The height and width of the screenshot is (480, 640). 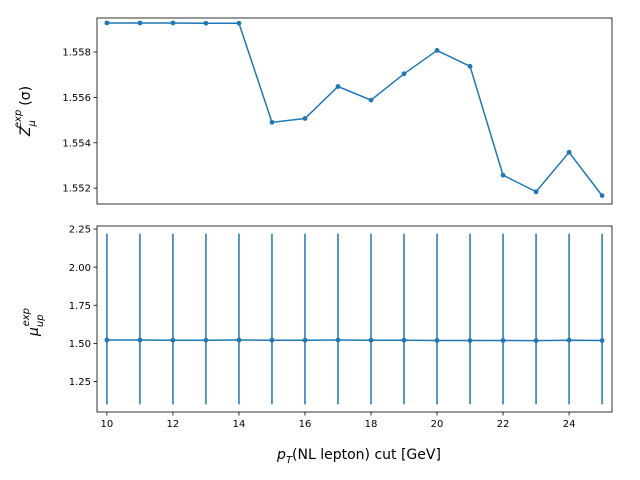 What do you see at coordinates (80, 344) in the screenshot?
I see `bottom-ytick-label: 1.50` at bounding box center [80, 344].